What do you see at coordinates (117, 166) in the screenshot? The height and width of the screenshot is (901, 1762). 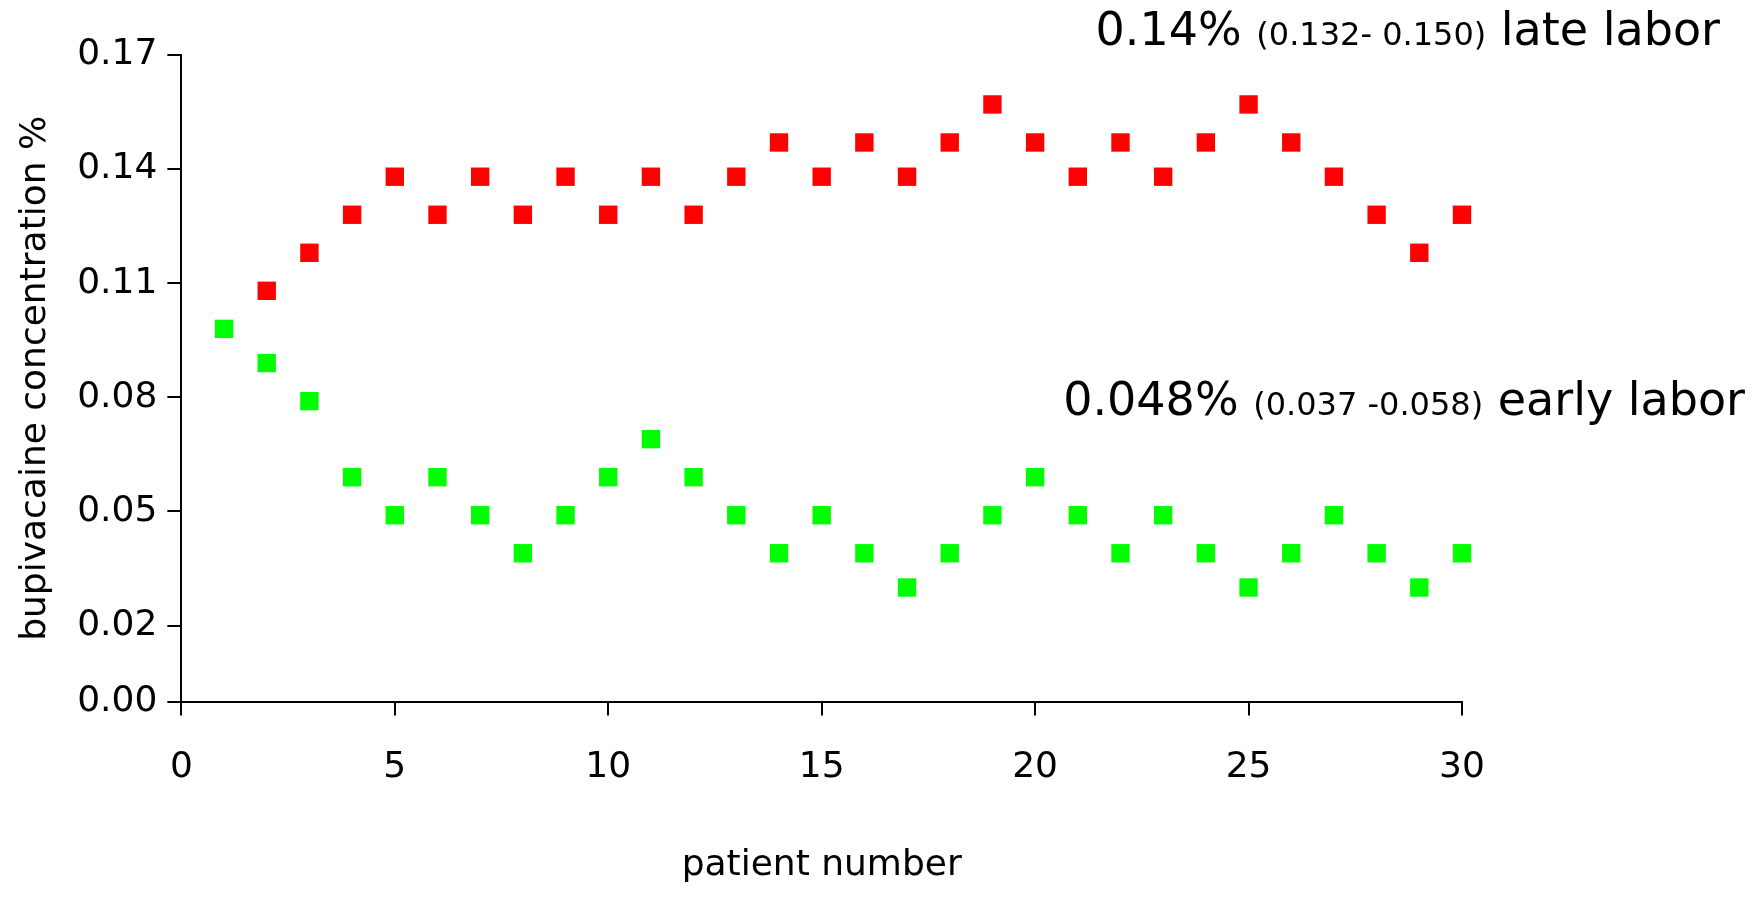 I see `y-tick-label: 0.14` at bounding box center [117, 166].